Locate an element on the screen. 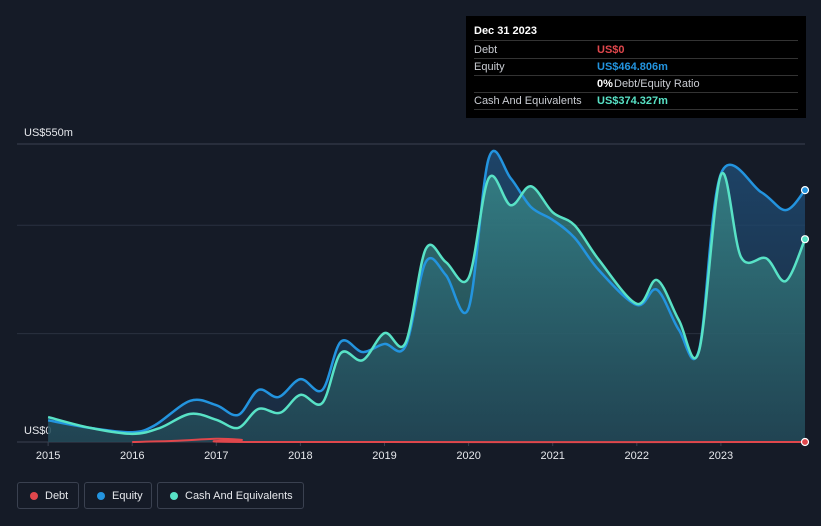 This screenshot has height=526, width=821. row-label: Cash And Equivalents is located at coordinates (528, 101).